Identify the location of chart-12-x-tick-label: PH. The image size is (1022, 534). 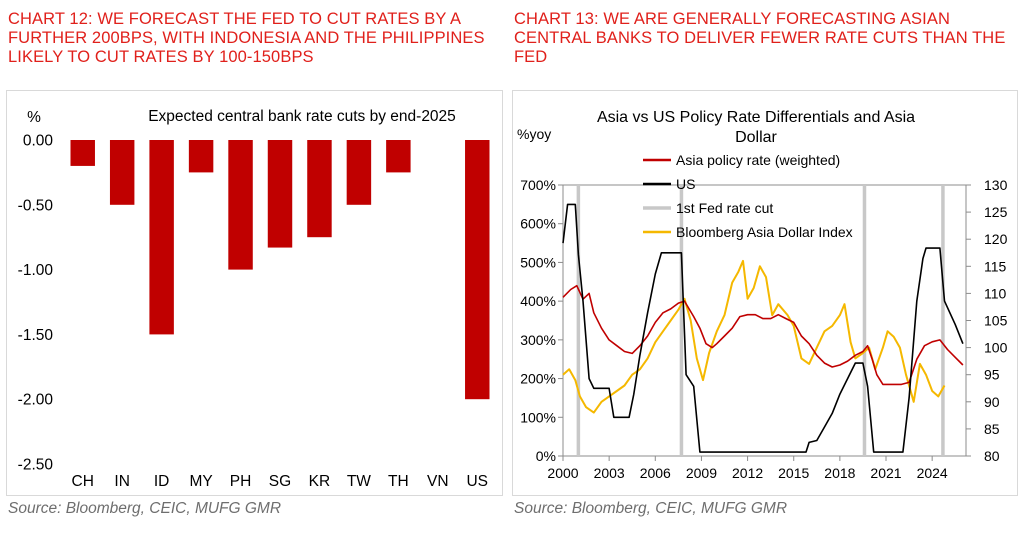
(241, 481).